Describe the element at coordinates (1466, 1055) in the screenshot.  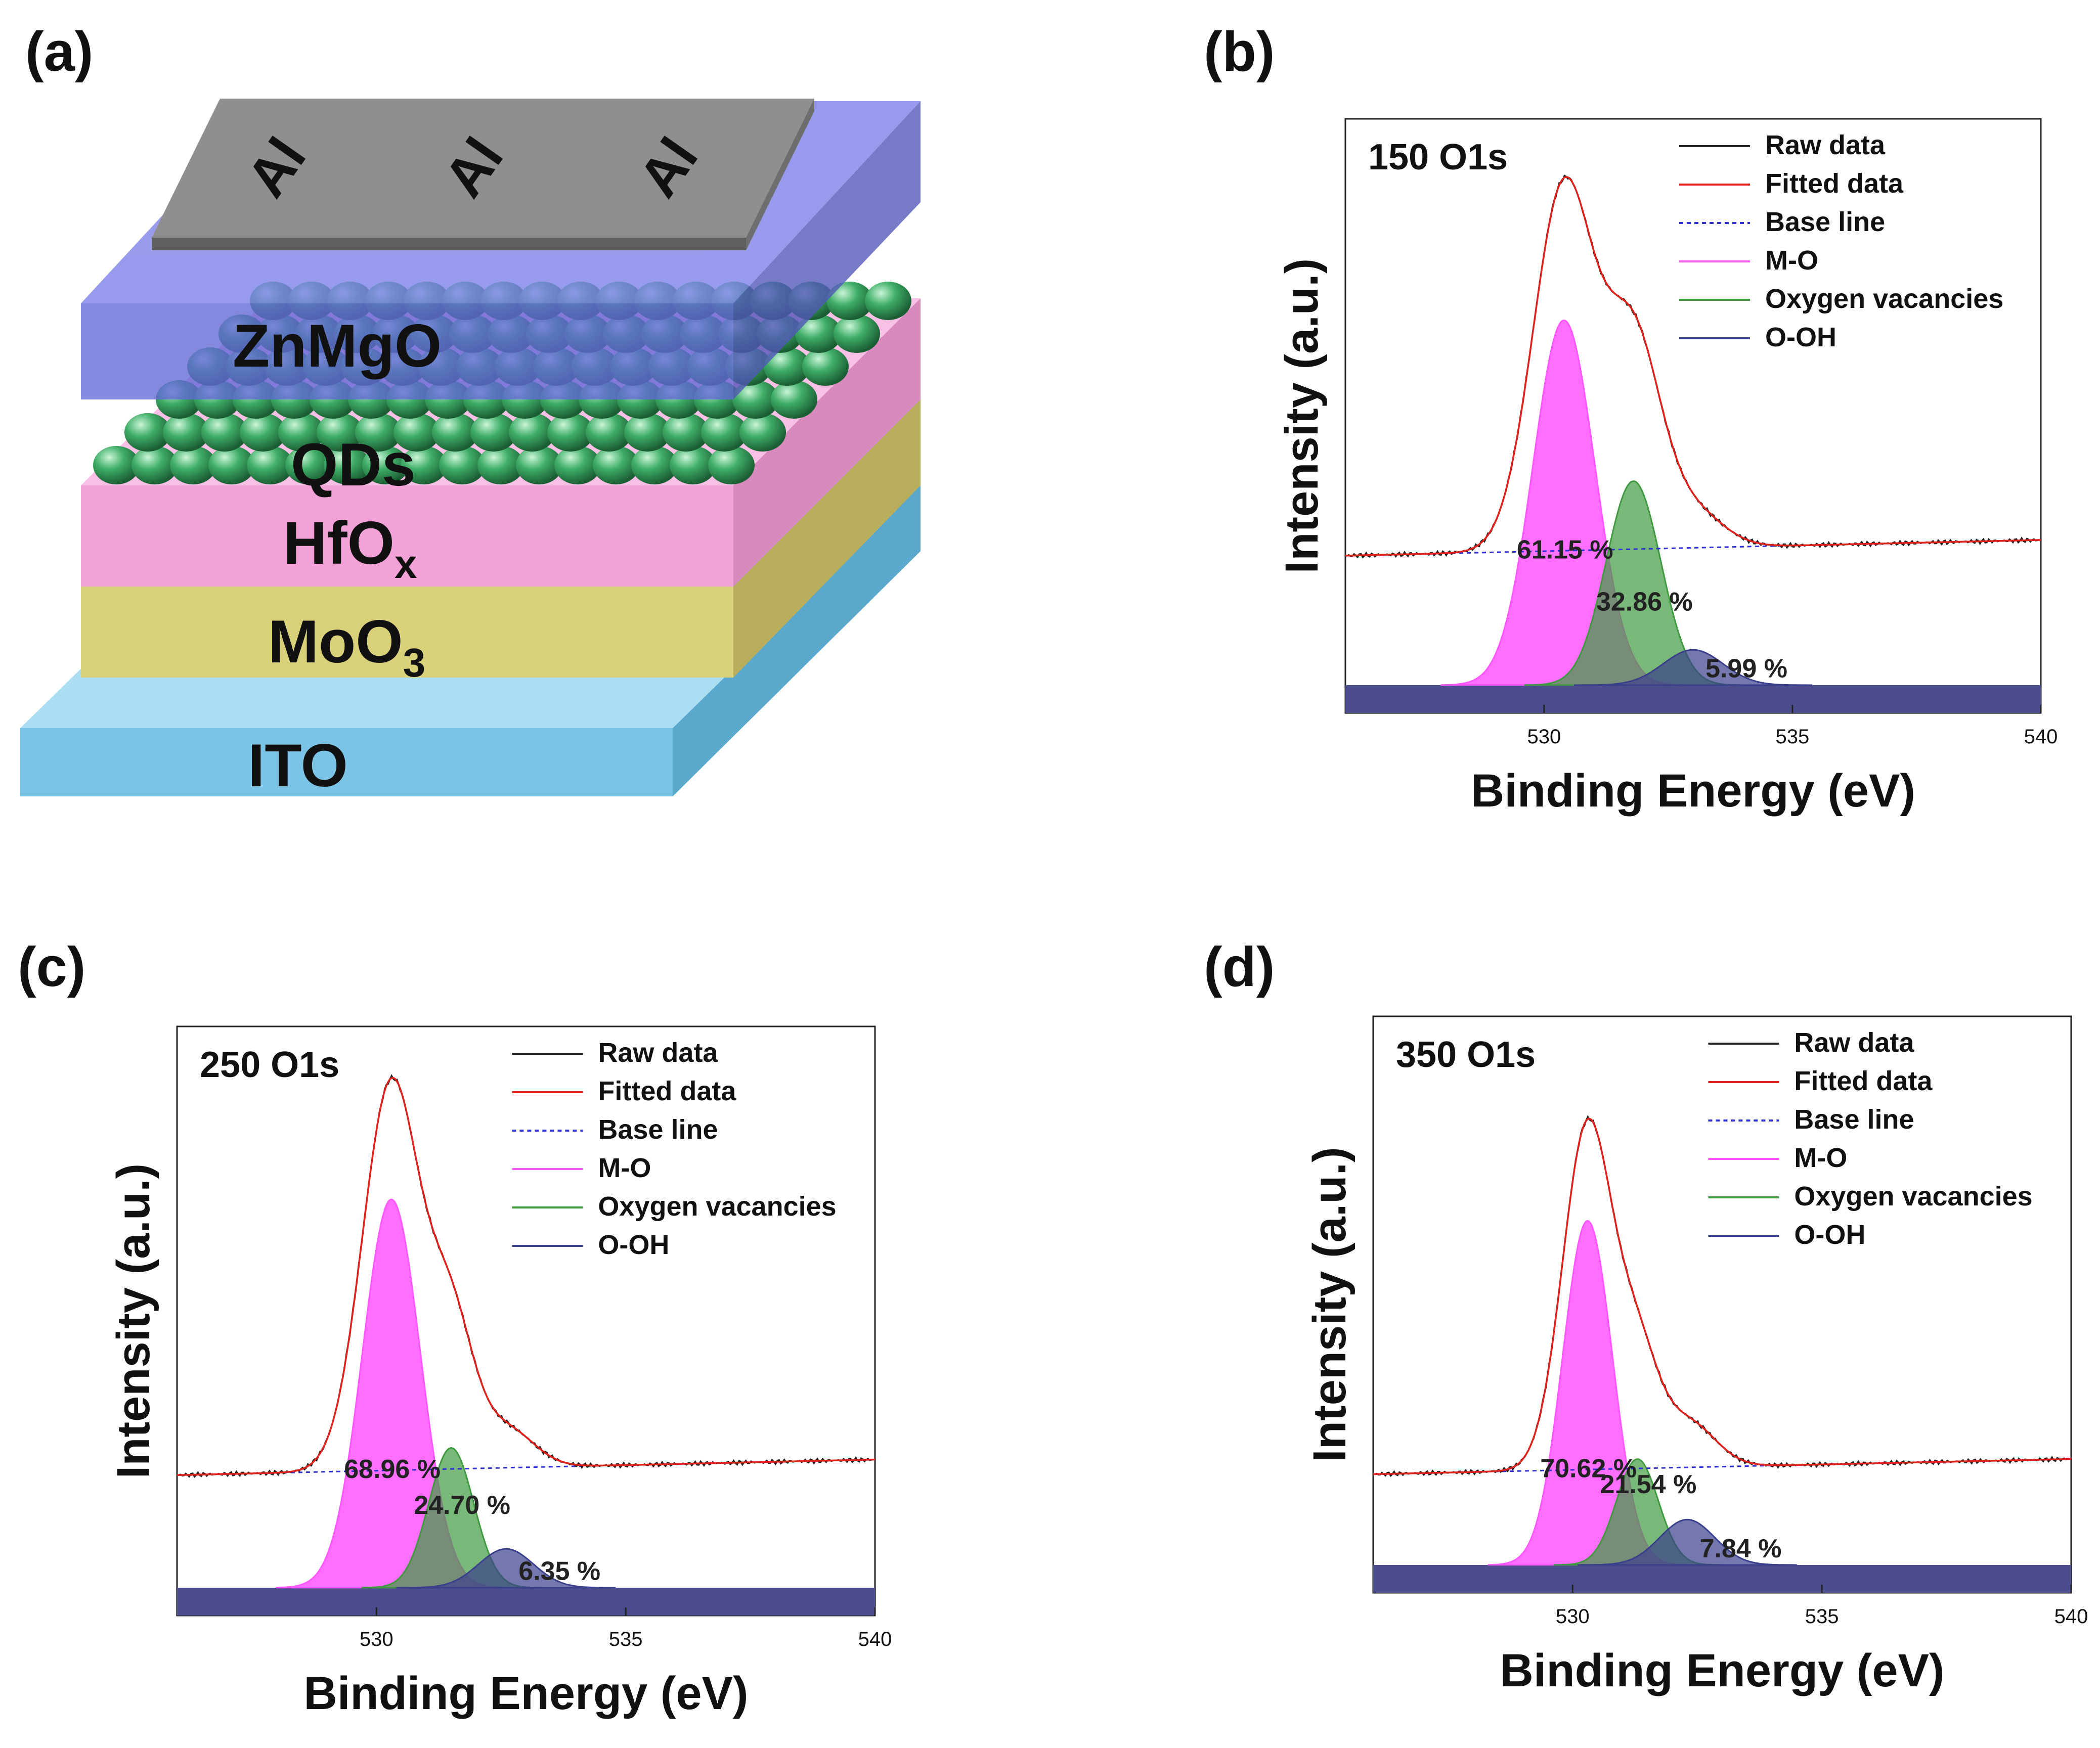
I see `chart-title: 350 O1s` at that location.